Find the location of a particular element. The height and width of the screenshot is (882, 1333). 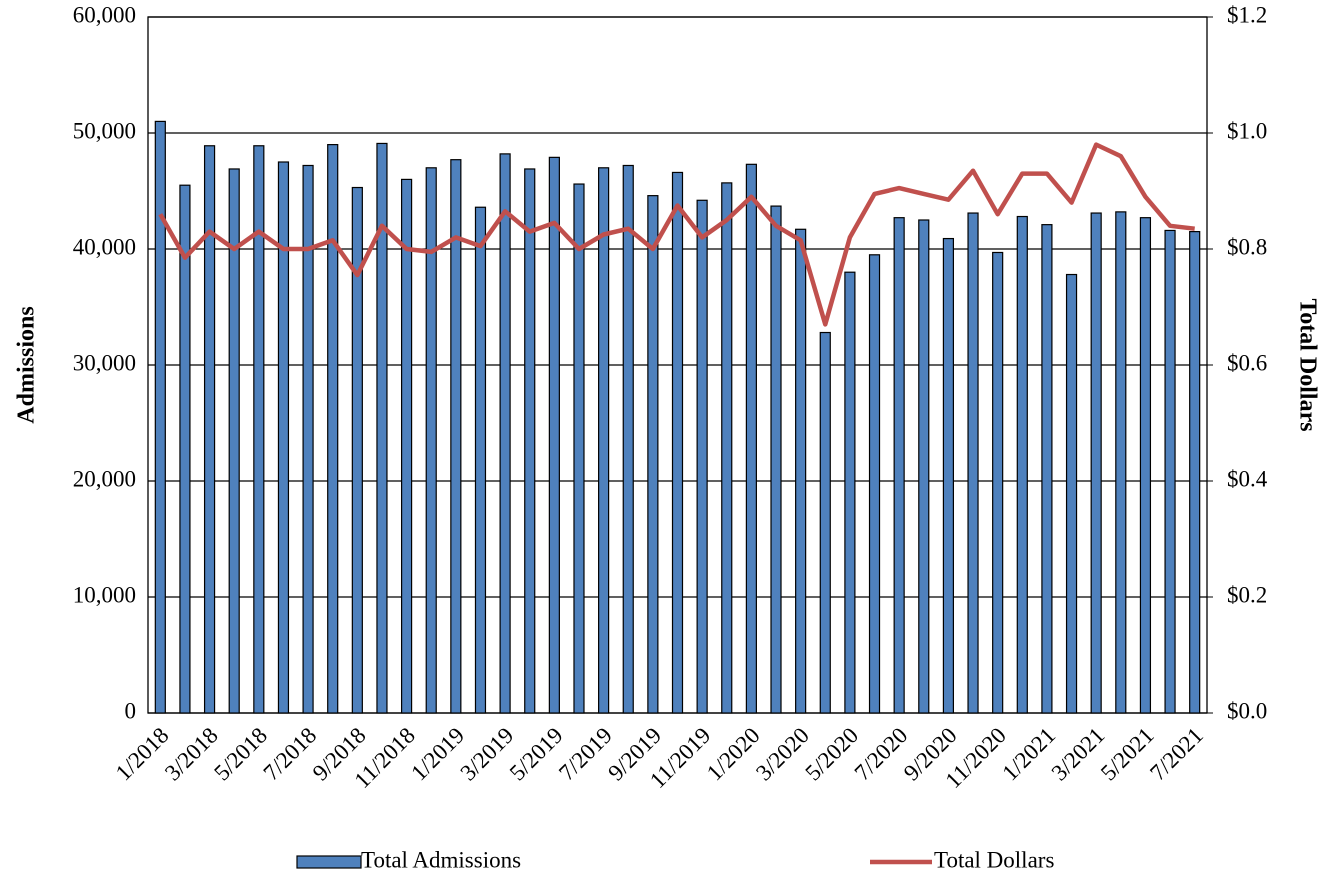

x-tick-label: 3/2021 is located at coordinates (1078, 754).